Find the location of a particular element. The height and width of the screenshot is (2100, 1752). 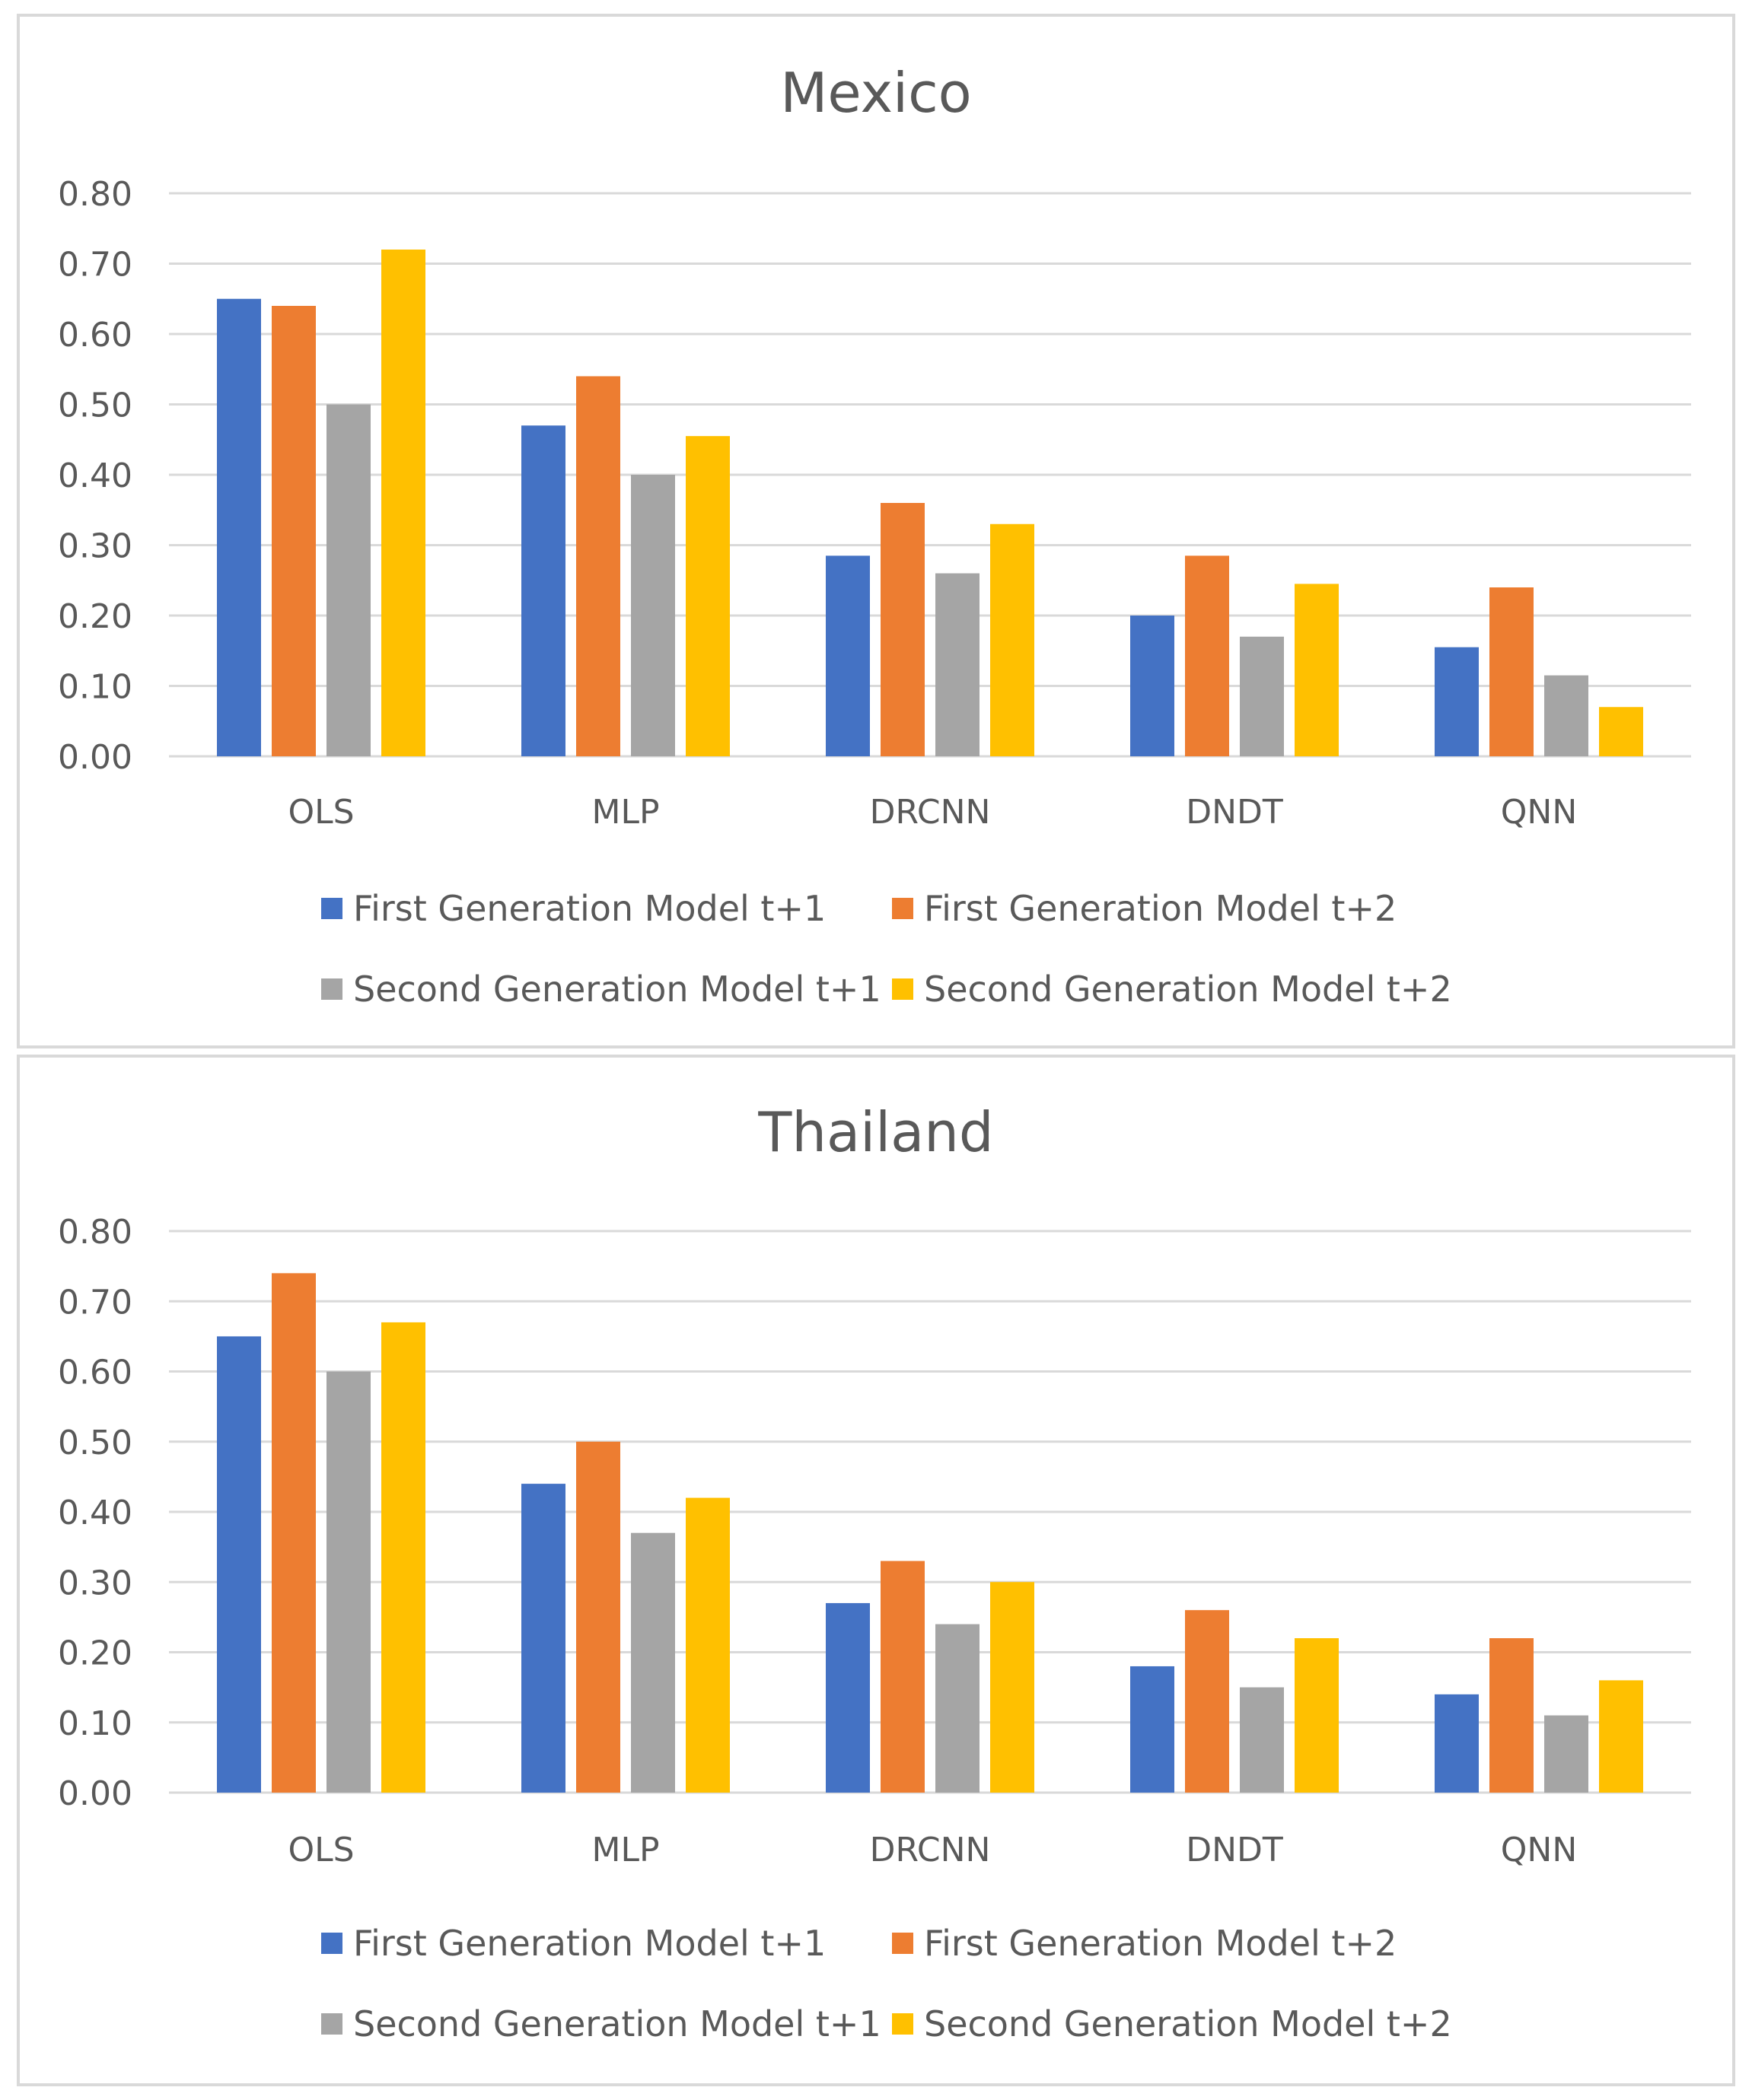

chart-title: Mexico is located at coordinates (876, 93).